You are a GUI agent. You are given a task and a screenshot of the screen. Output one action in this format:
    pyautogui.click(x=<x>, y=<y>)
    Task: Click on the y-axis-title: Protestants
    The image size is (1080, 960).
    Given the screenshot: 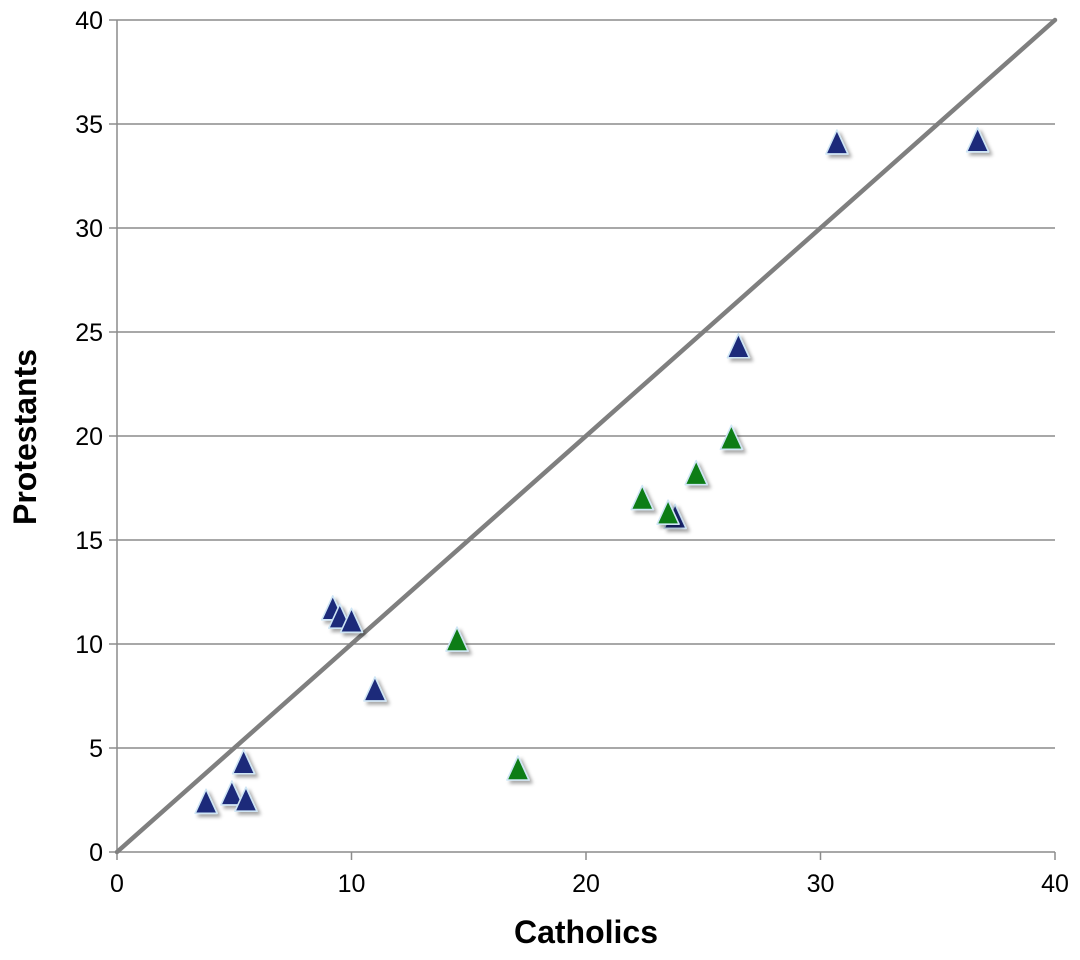 What is the action you would take?
    pyautogui.click(x=25, y=437)
    